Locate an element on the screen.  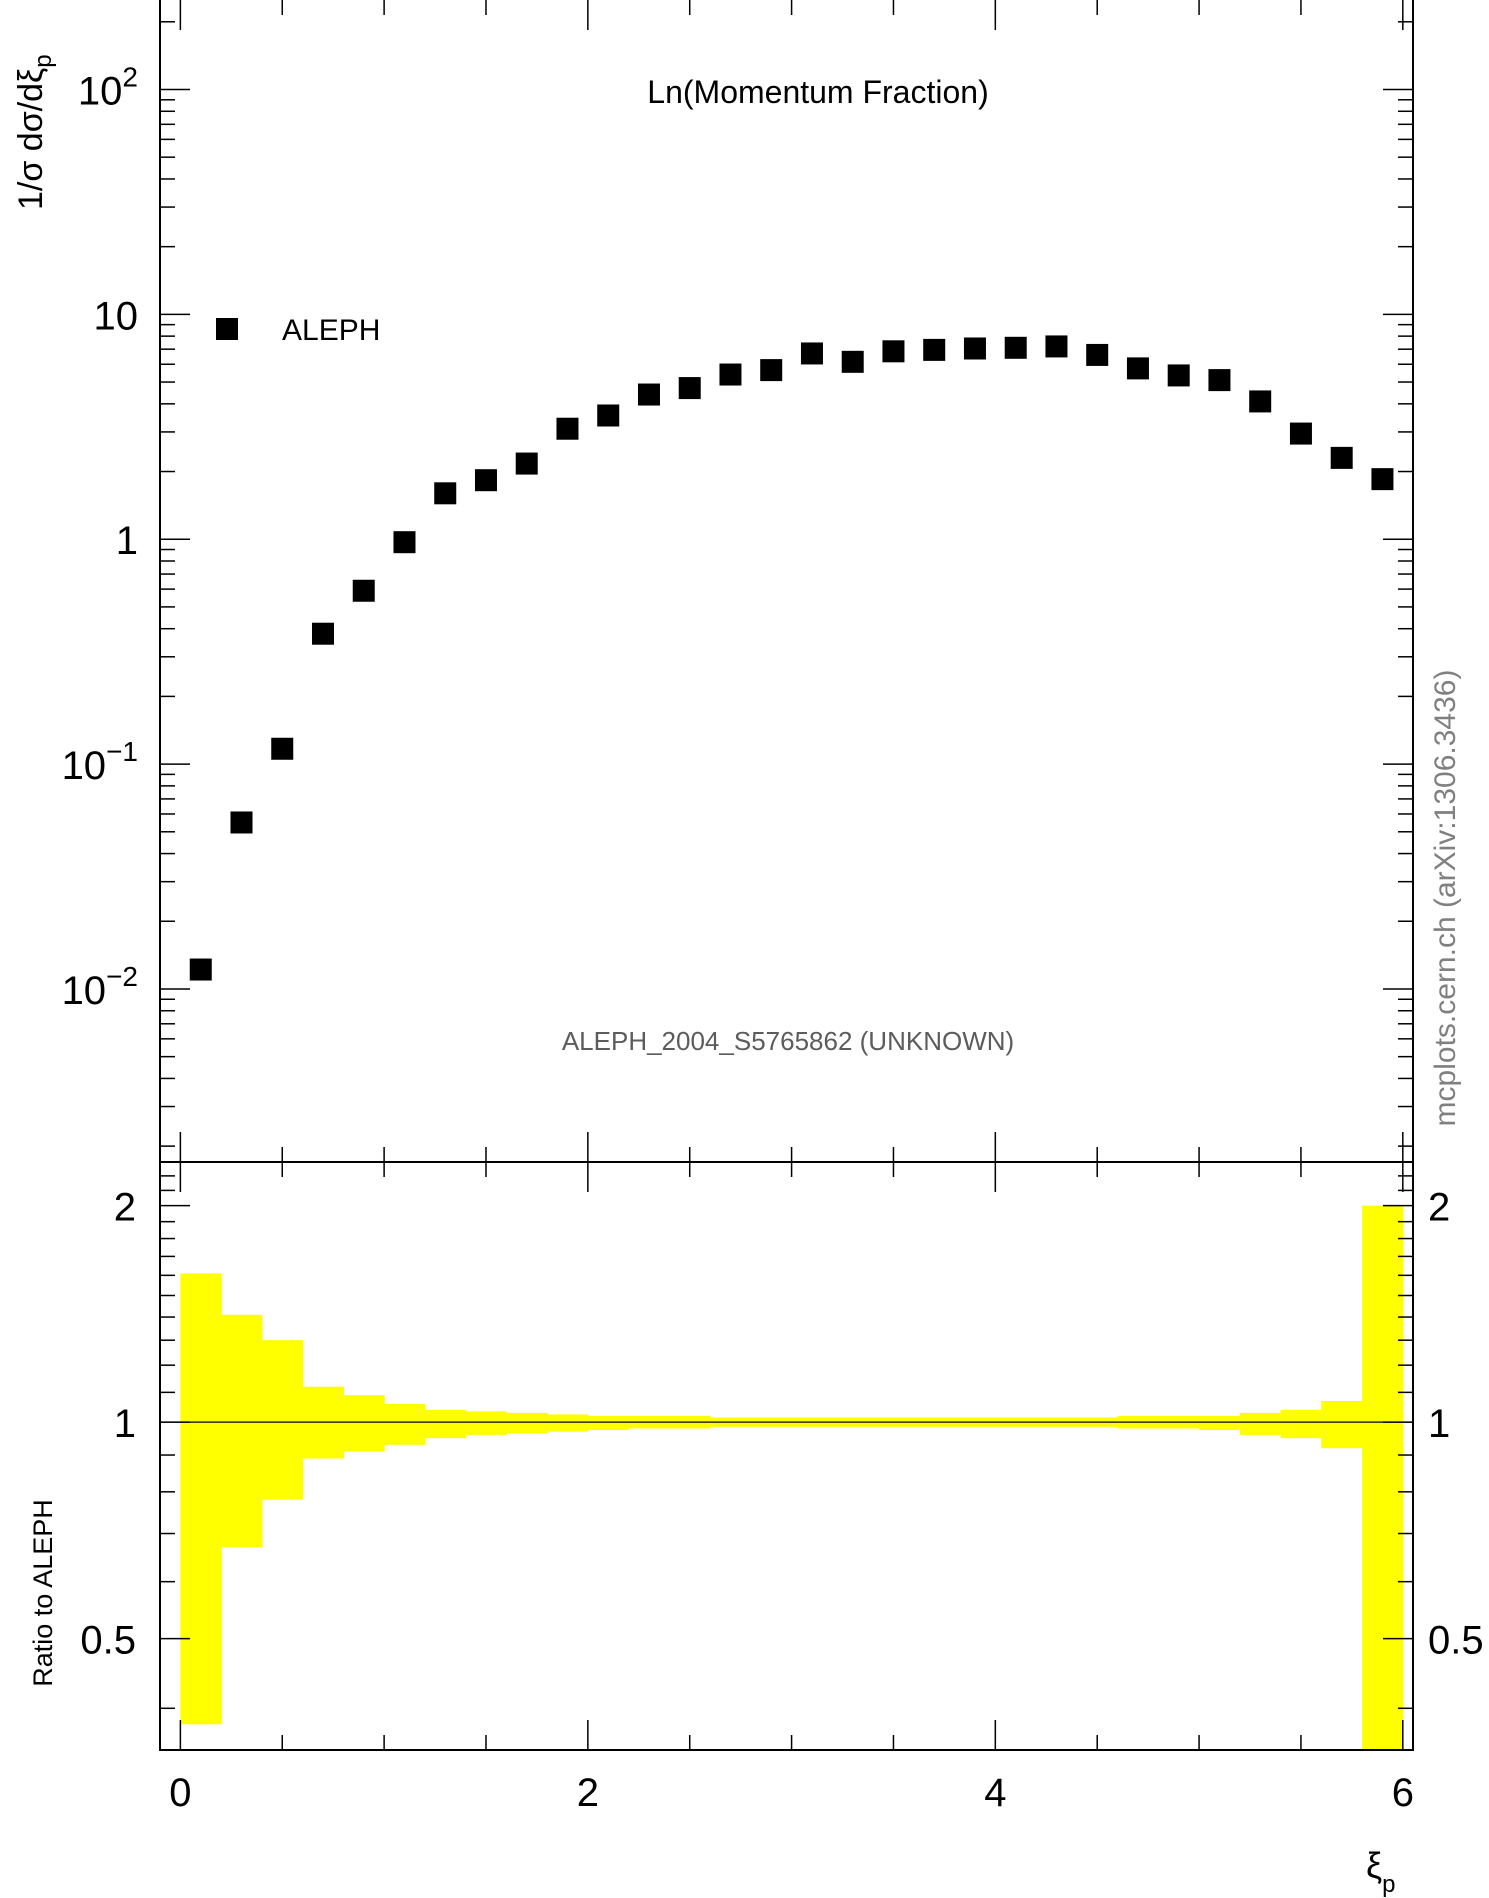
y-tick-label: 10⁻² is located at coordinates (100, 987).